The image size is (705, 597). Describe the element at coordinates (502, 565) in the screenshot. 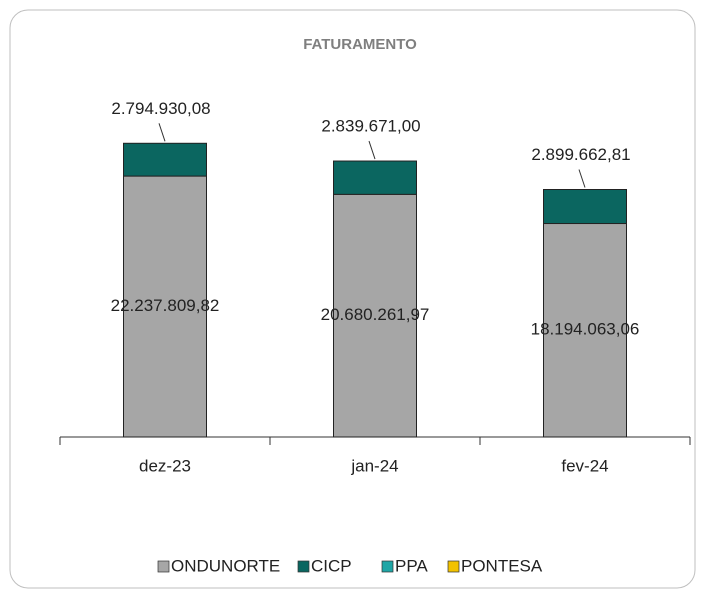

I see `legend-label: PONTESA` at that location.